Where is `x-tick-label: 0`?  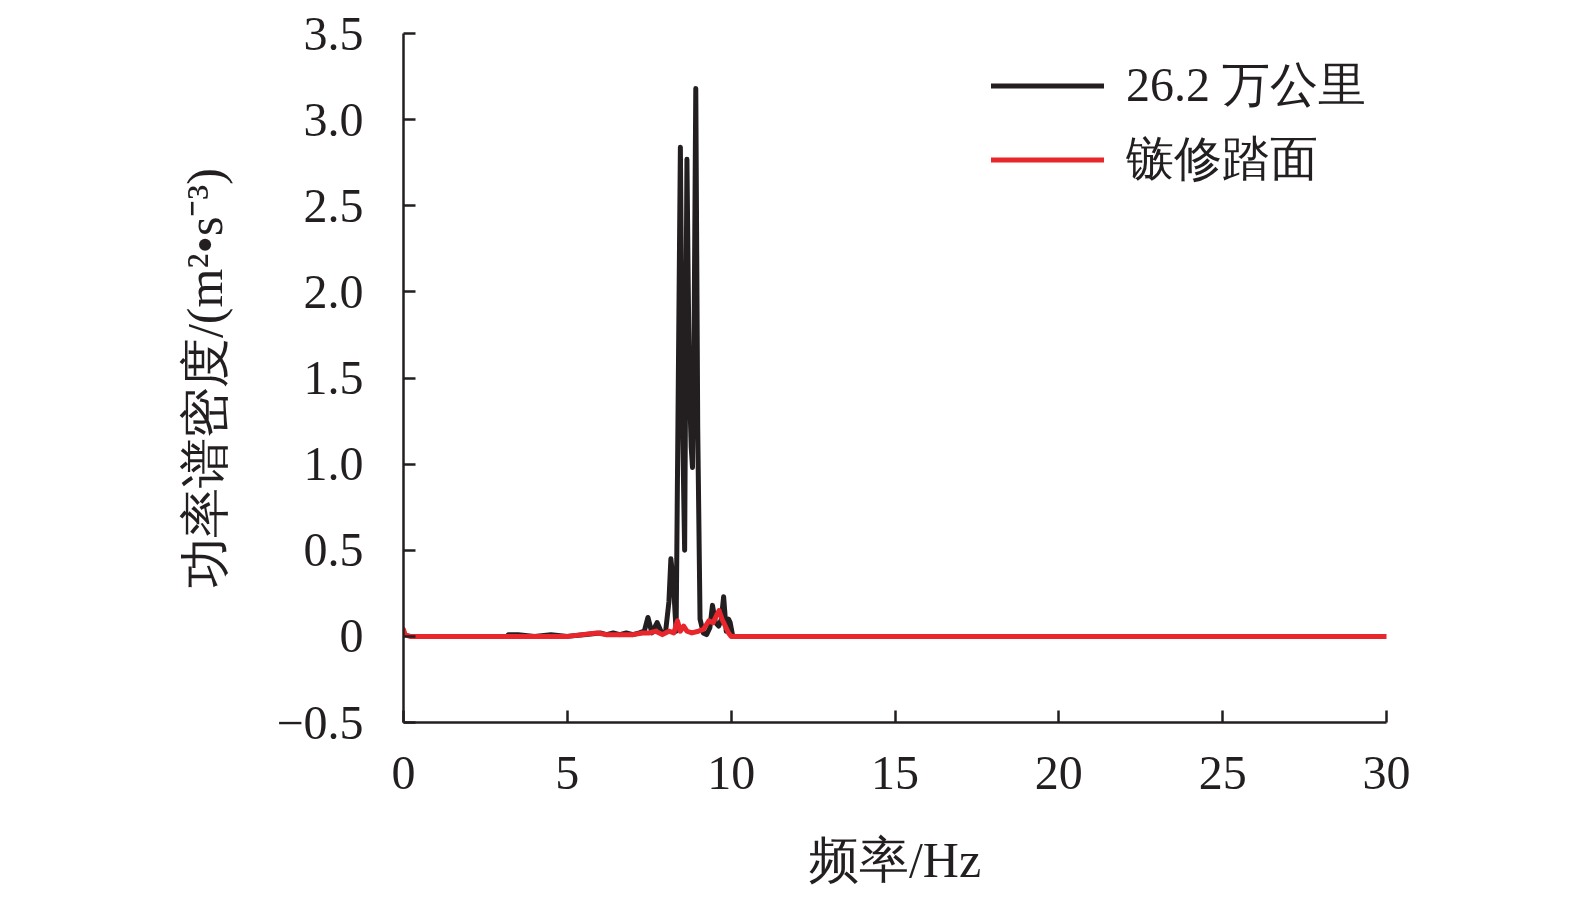
x-tick-label: 0 is located at coordinates (403, 772).